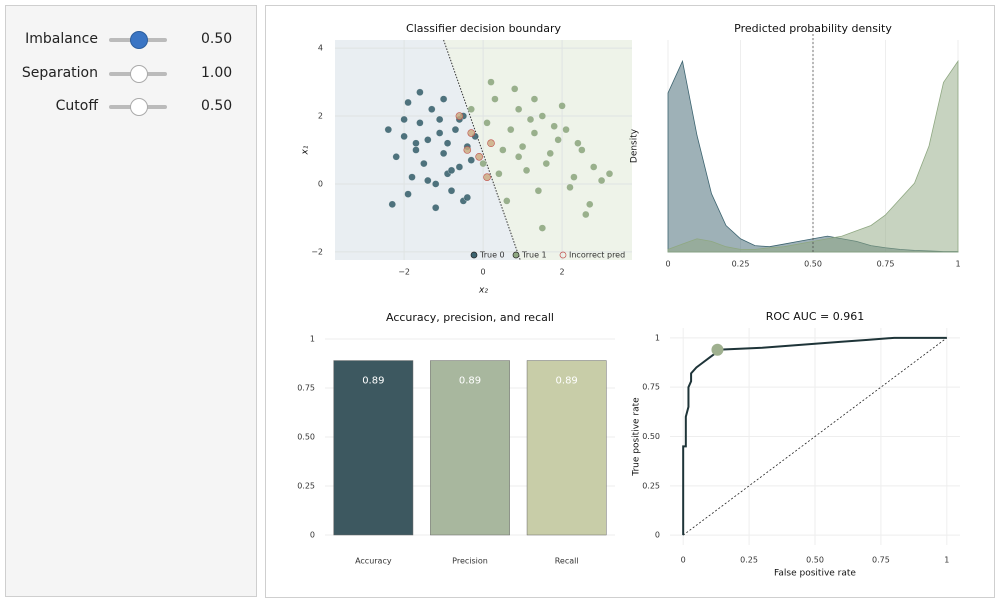 Image resolution: width=1000 pixels, height=605 pixels. I want to click on chart-title: ROC AUC = 0.961, so click(815, 316).